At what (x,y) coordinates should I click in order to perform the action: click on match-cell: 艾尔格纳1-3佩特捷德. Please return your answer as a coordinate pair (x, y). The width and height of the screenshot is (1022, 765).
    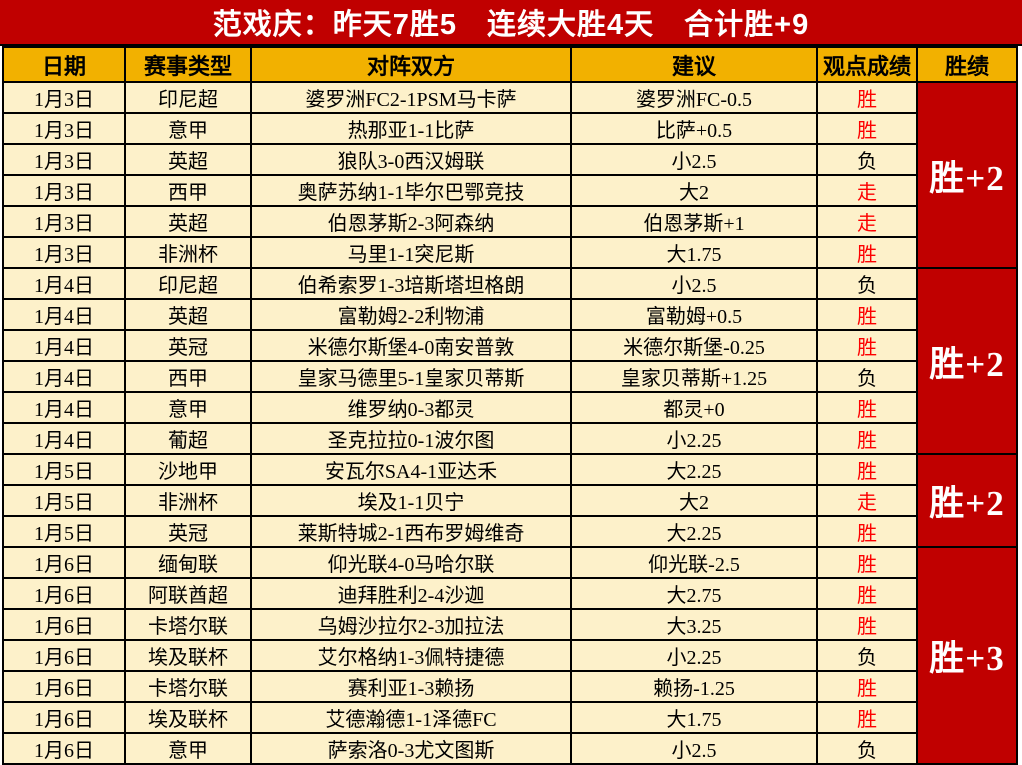
    Looking at the image, I should click on (411, 655).